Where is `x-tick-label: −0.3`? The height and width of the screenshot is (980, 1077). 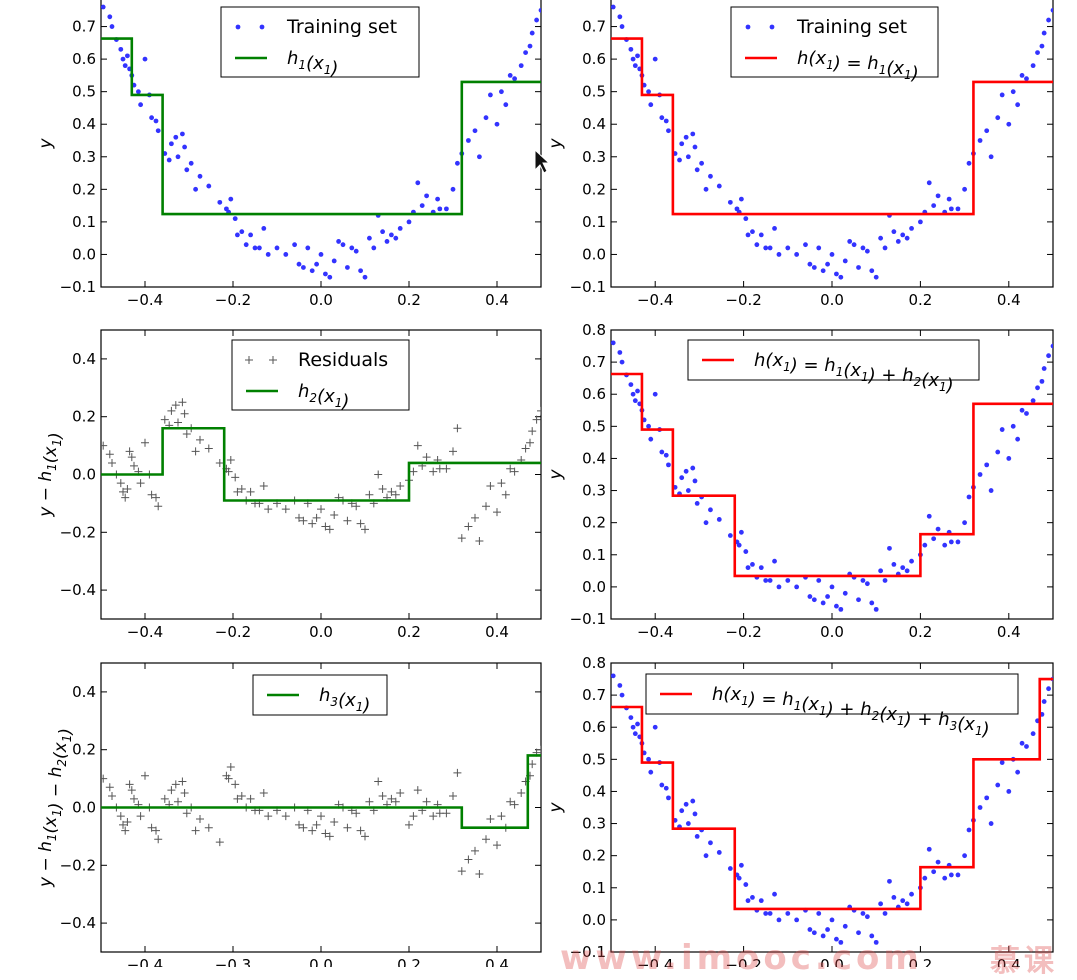 x-tick-label: −0.3 is located at coordinates (233, 961).